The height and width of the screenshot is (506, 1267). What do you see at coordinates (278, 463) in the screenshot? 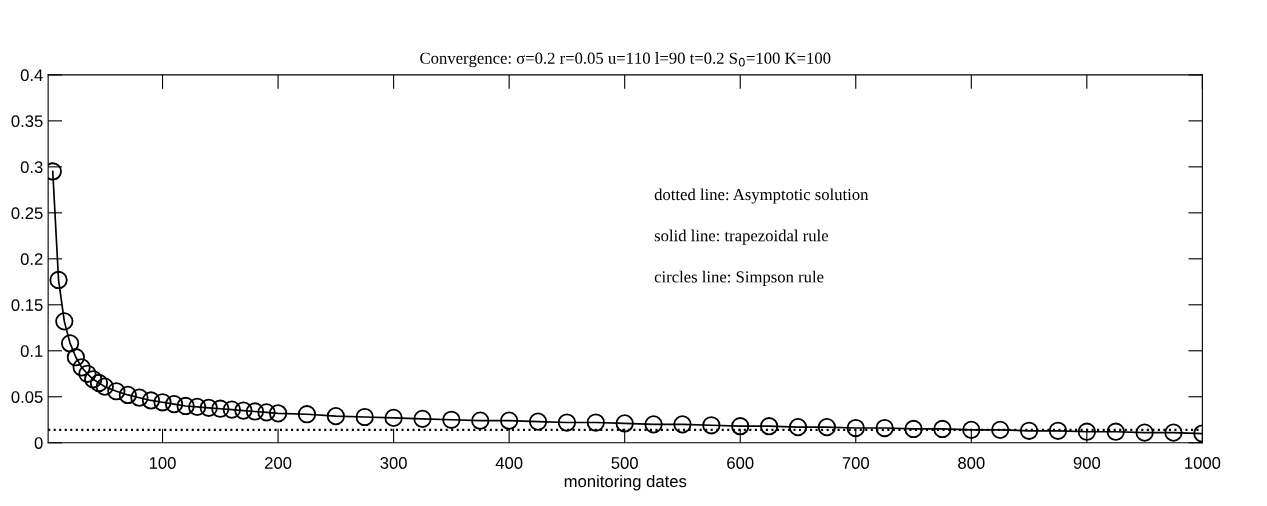
I see `x-tick-label: 200` at bounding box center [278, 463].